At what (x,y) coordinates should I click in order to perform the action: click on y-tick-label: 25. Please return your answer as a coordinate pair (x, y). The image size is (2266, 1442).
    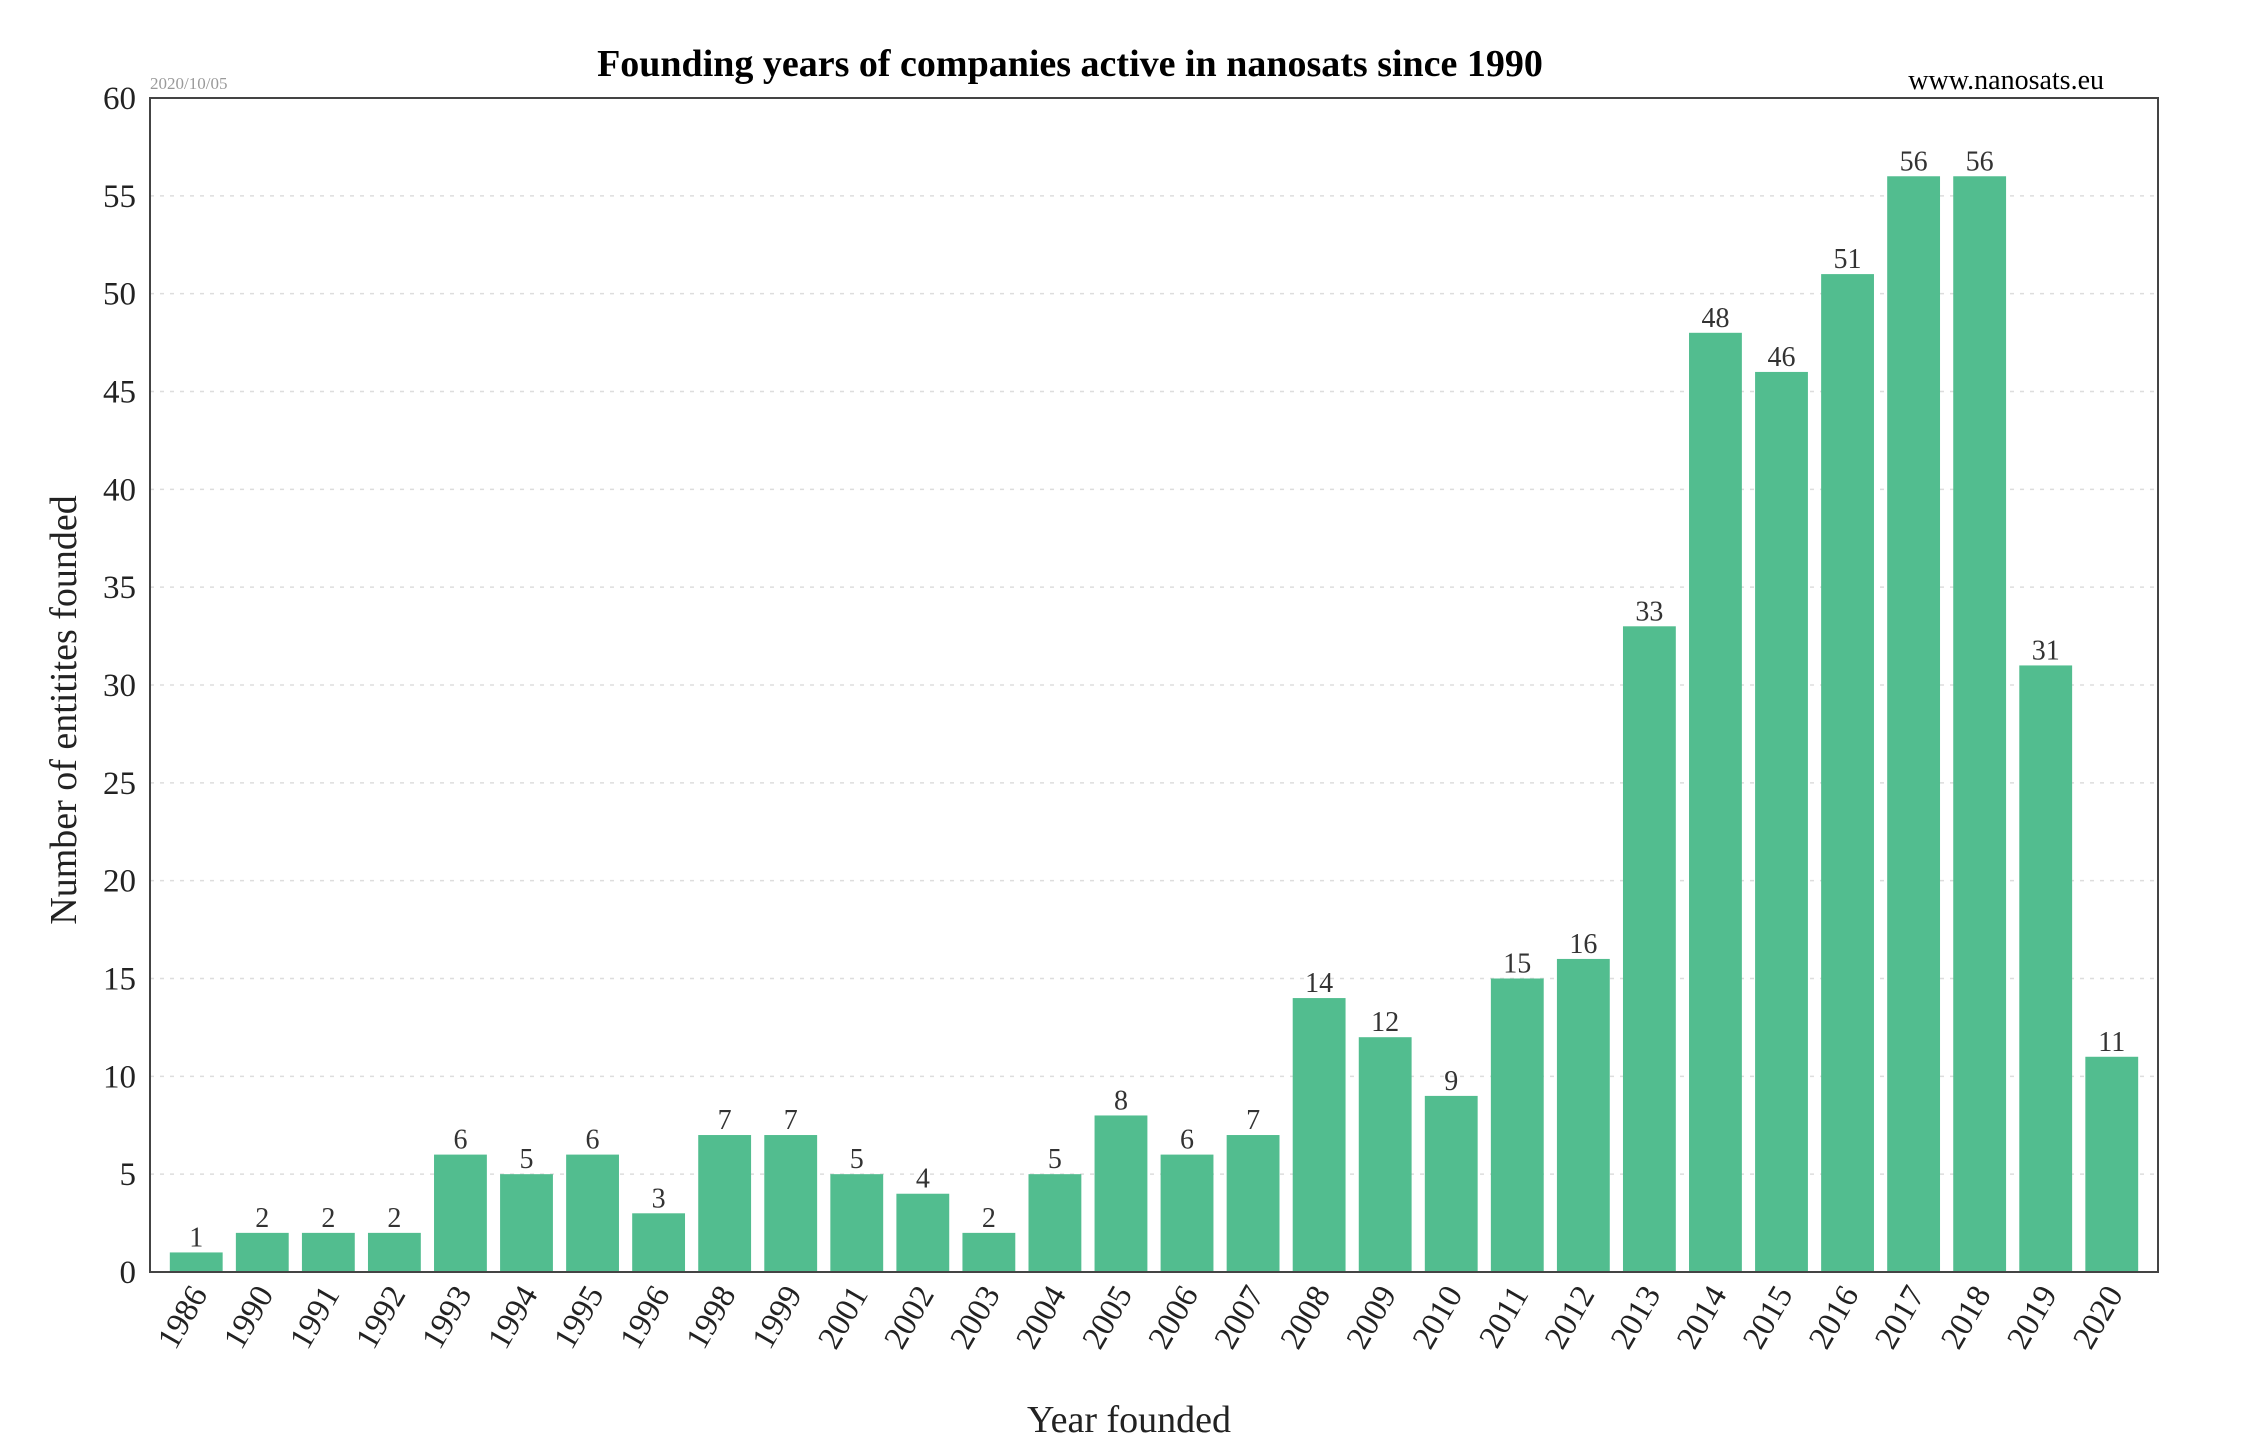
    Looking at the image, I should click on (119, 784).